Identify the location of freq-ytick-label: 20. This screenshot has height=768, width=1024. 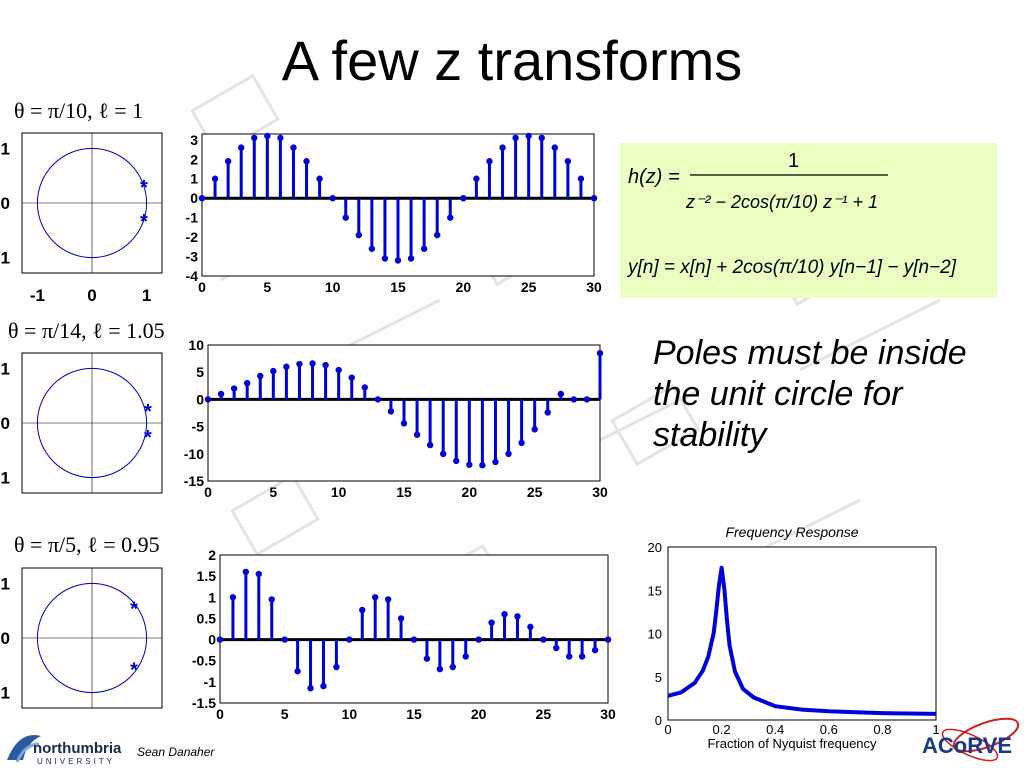
(655, 547).